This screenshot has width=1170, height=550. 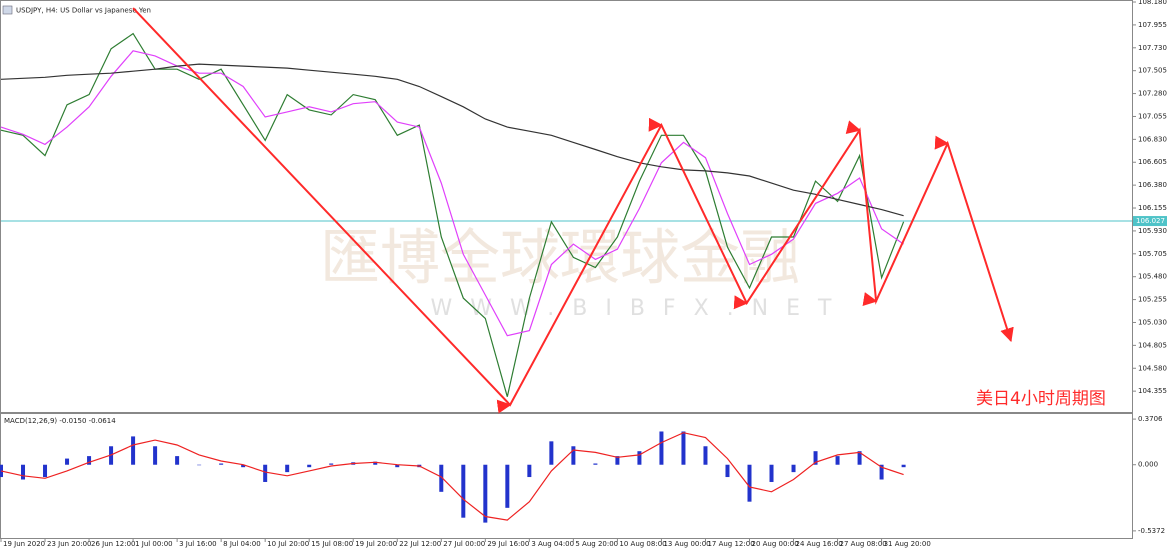 What do you see at coordinates (1150, 419) in the screenshot?
I see `y-tick-label: 0.3706` at bounding box center [1150, 419].